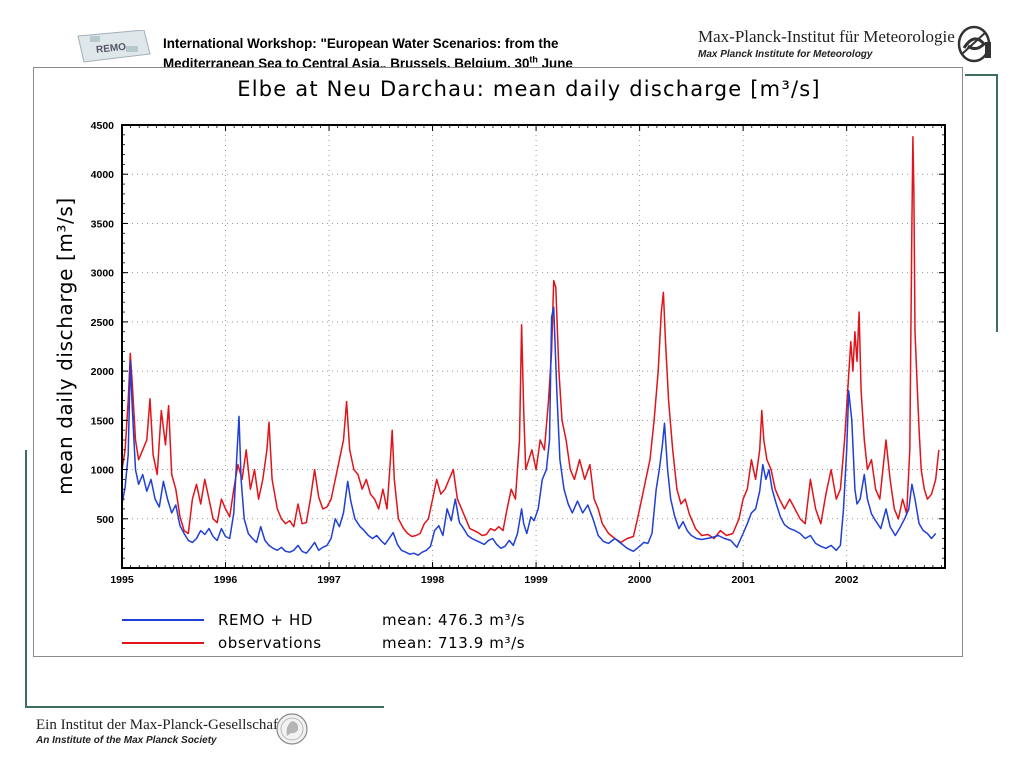 This screenshot has height=768, width=1024. What do you see at coordinates (292, 729) in the screenshot?
I see `minerva-logo-icon` at bounding box center [292, 729].